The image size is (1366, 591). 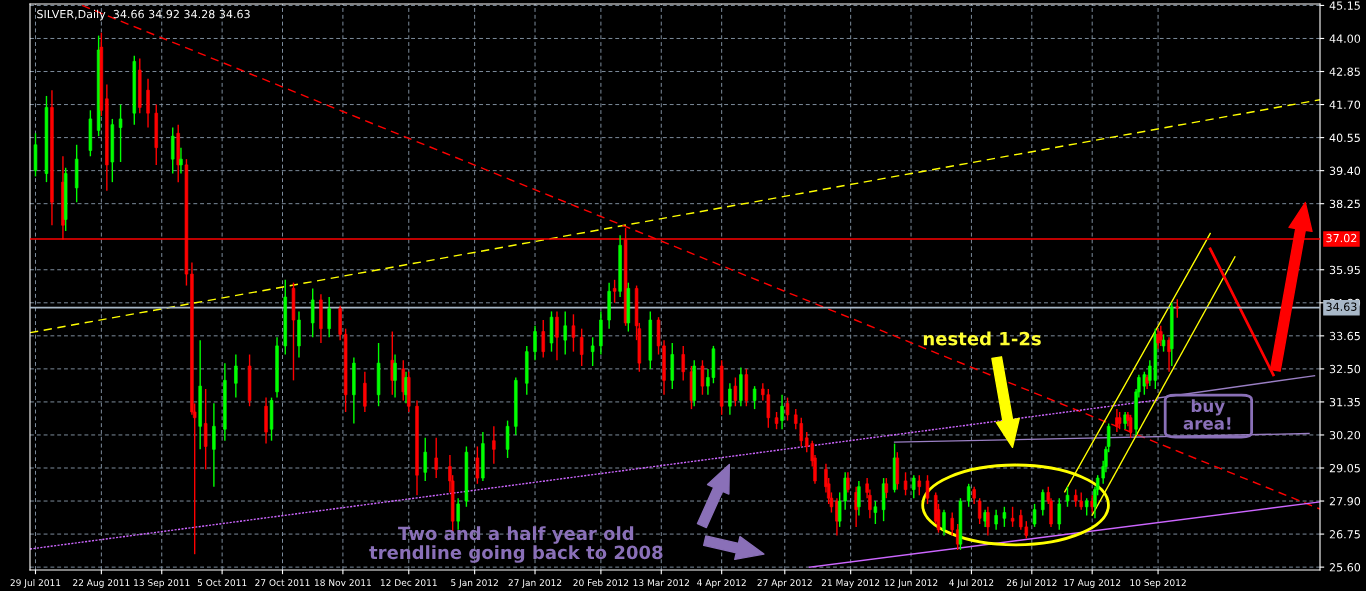 I want to click on x-tick-label: 10 Sep 2012, so click(x=1158, y=583).